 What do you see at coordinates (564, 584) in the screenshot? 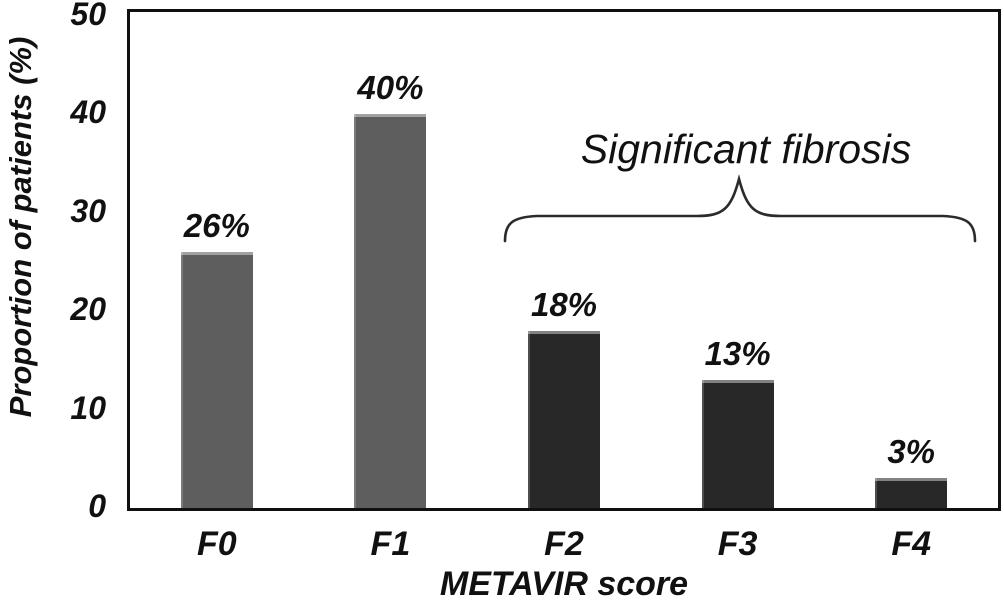
I see `x-axis-title: METAVIR score` at bounding box center [564, 584].